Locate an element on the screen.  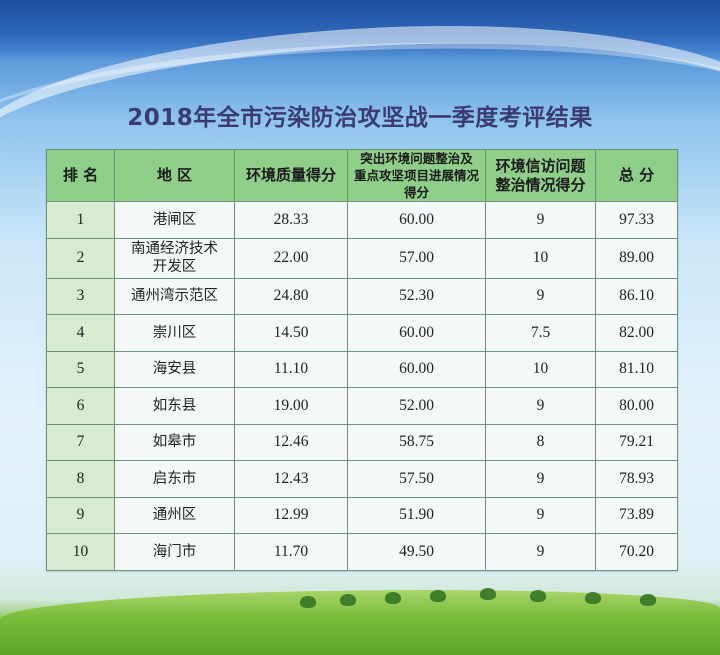
table-row: 8 启东市 12.43 57.50 9 78.93 is located at coordinates (362, 479).